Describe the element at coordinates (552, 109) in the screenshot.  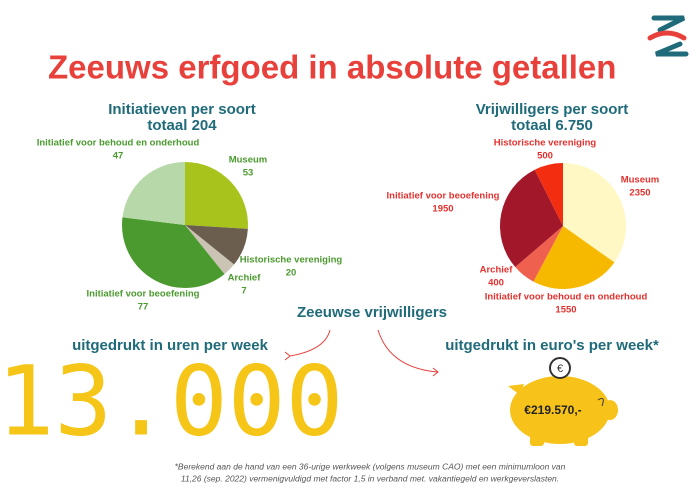
I see `pie-title: Vrijwilligers per soort` at that location.